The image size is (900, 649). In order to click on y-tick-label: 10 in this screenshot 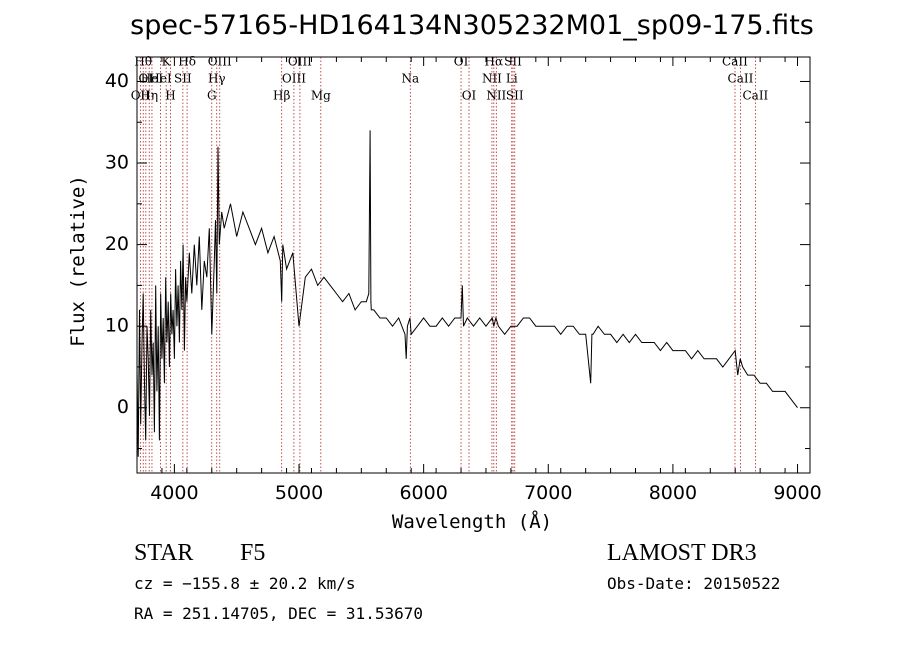, I will do `click(117, 326)`.